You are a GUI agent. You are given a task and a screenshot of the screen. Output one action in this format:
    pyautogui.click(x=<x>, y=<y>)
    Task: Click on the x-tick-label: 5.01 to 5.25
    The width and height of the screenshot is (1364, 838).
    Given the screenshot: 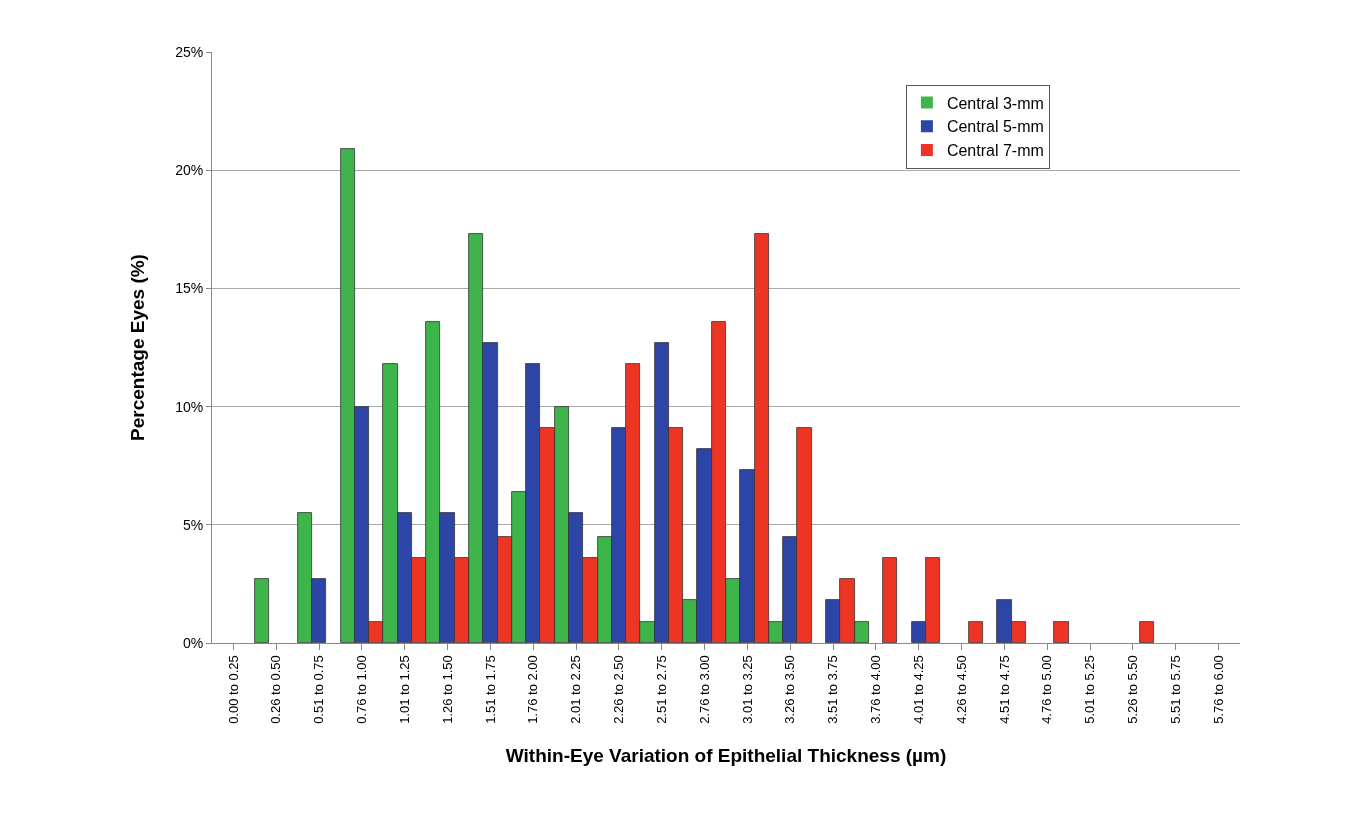 What is the action you would take?
    pyautogui.click(x=1090, y=689)
    